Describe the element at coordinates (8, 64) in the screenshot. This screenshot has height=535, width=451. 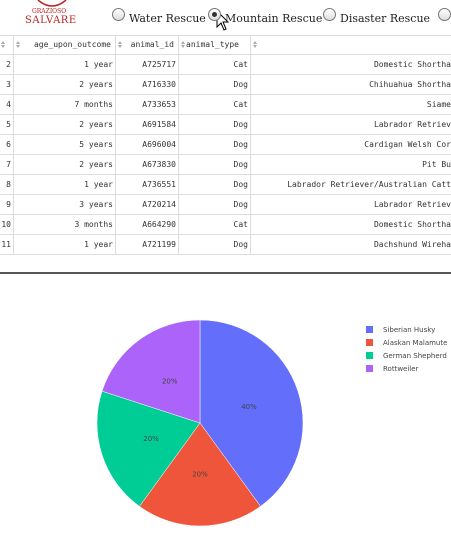
I see `table-cell: 2` at that location.